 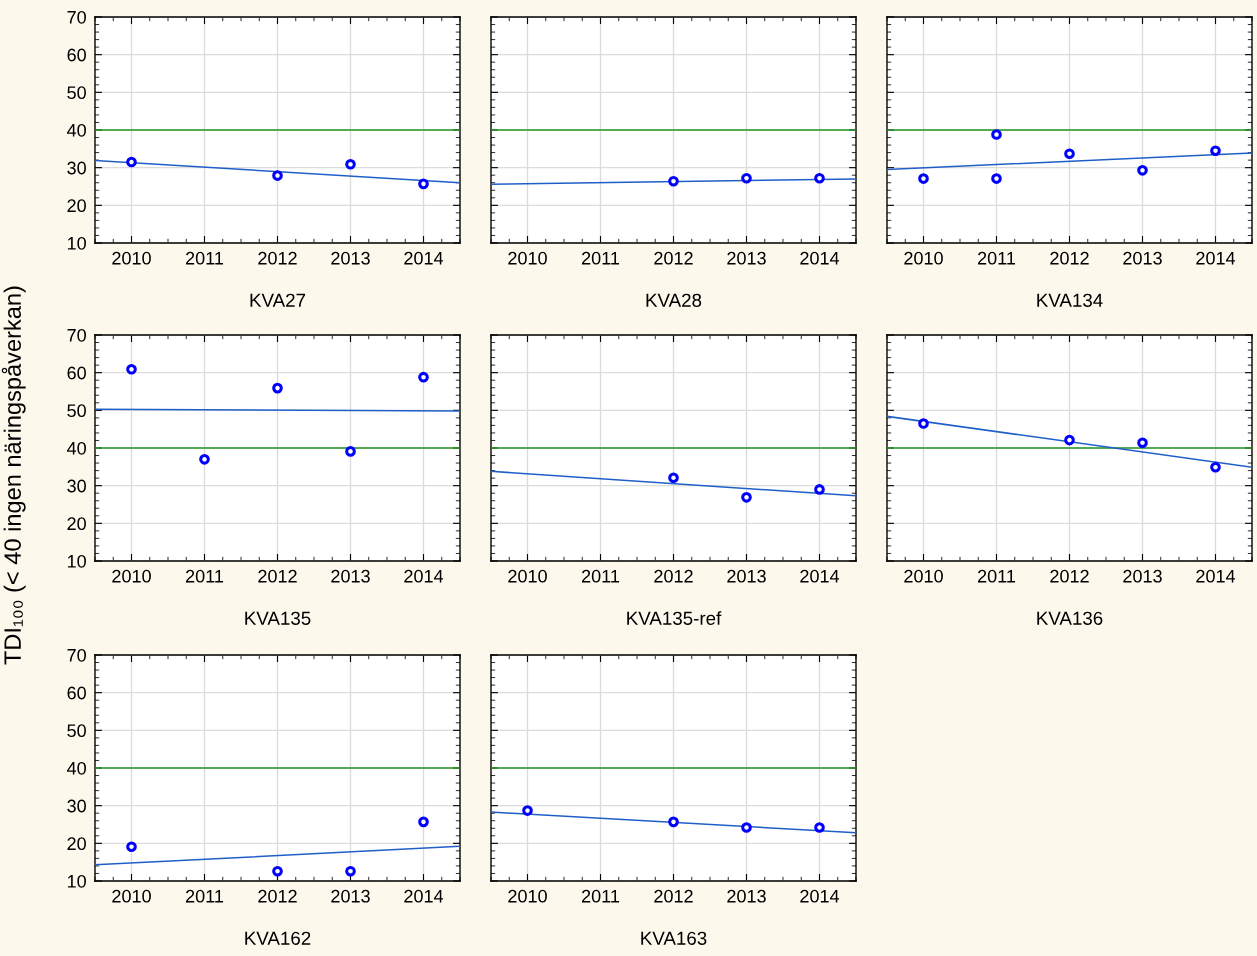 What do you see at coordinates (278, 618) in the screenshot?
I see `x-axis-title: KVA135` at bounding box center [278, 618].